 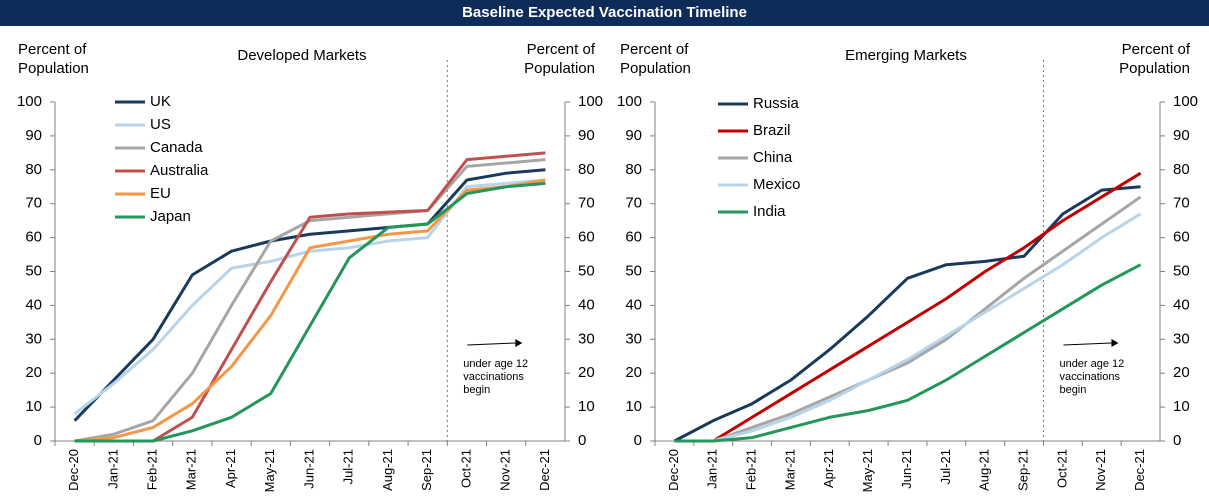 I want to click on y-tick-label: 0, so click(x=638, y=440).